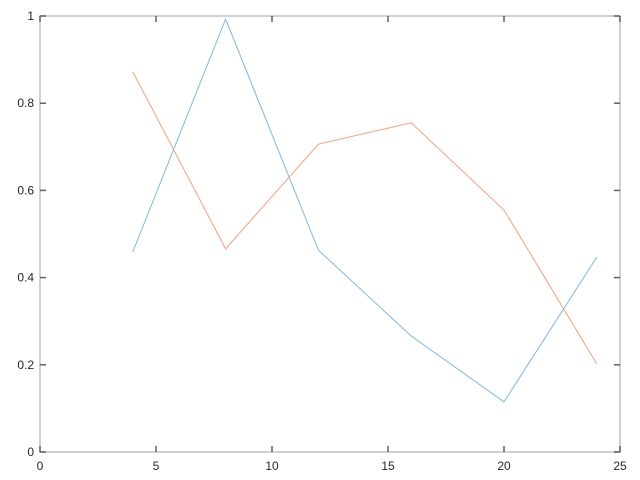 The image size is (640, 480). I want to click on y-tick-label: 0, so click(30, 452).